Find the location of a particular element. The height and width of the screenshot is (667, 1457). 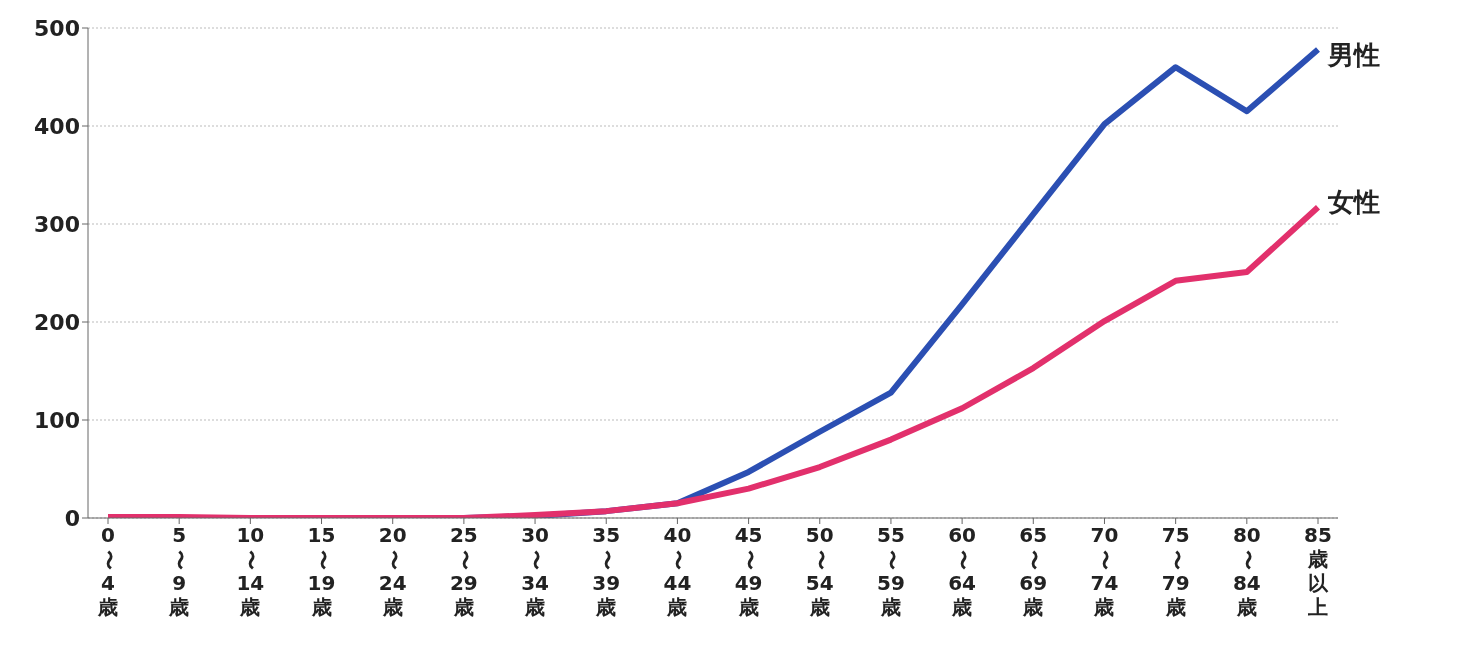

y-tick-label: 100 is located at coordinates (57, 420).